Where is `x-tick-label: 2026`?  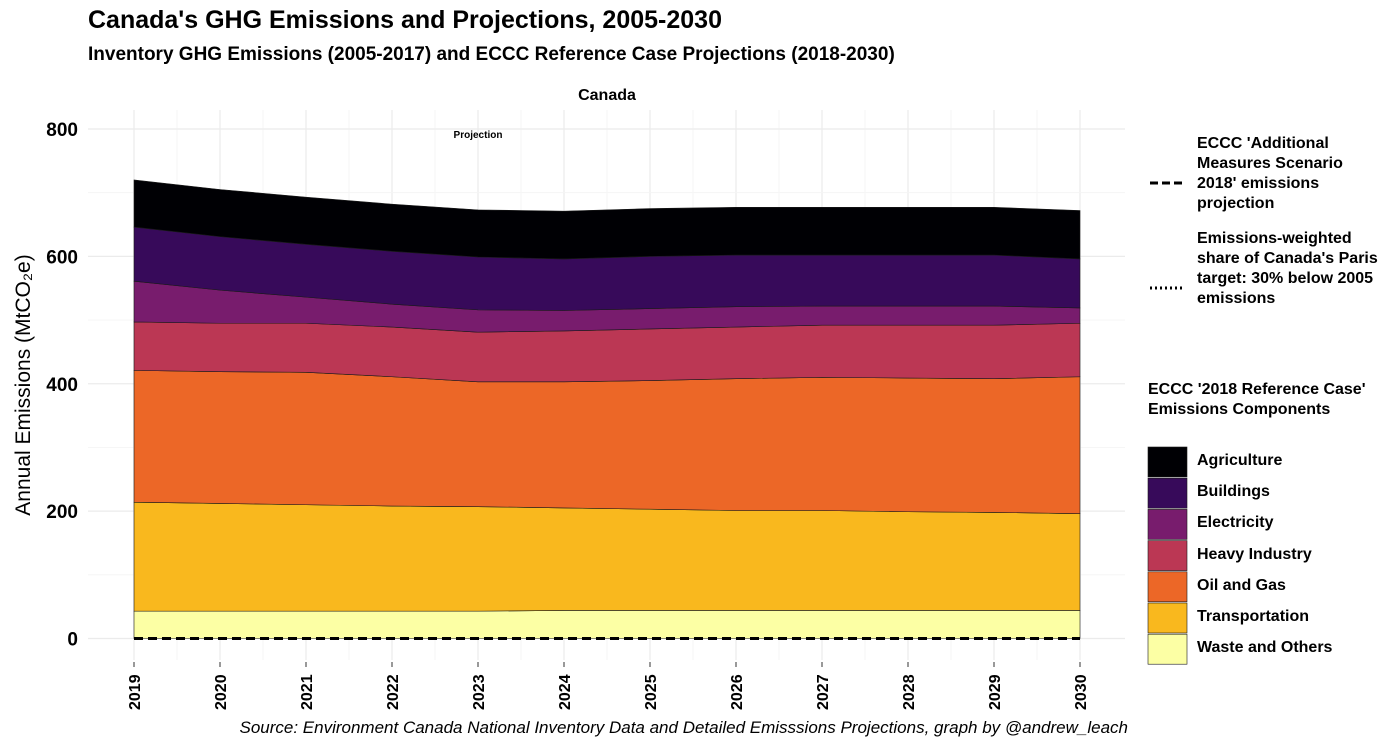
x-tick-label: 2026 is located at coordinates (737, 692).